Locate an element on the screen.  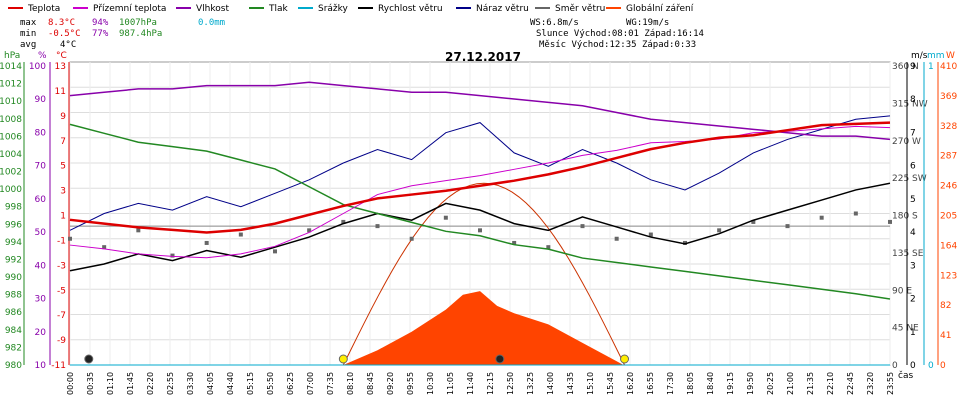
ms-label: m/s is located at coordinates (919, 56).